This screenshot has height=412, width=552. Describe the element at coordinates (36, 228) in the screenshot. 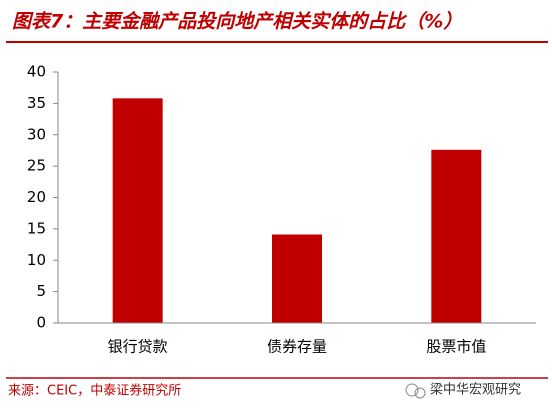

I see `y-tick-label: 15` at that location.